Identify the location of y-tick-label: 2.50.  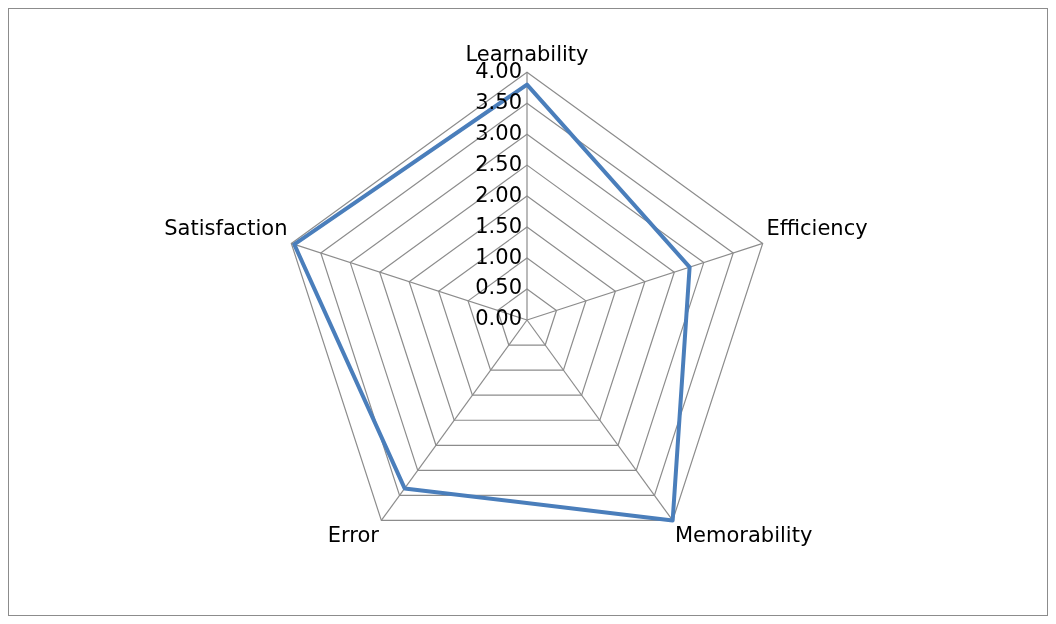
(498, 163).